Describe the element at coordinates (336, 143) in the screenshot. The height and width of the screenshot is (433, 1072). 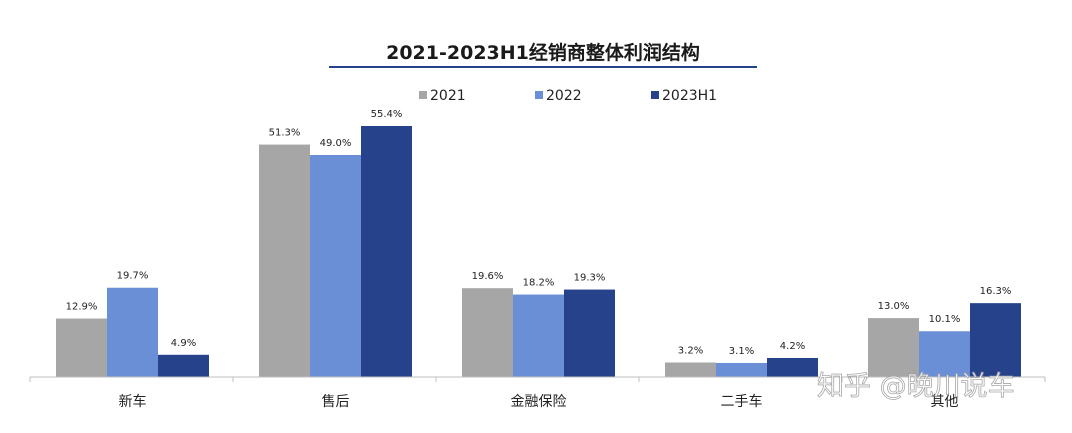
I see `value-label-2022-1: 49.0%` at that location.